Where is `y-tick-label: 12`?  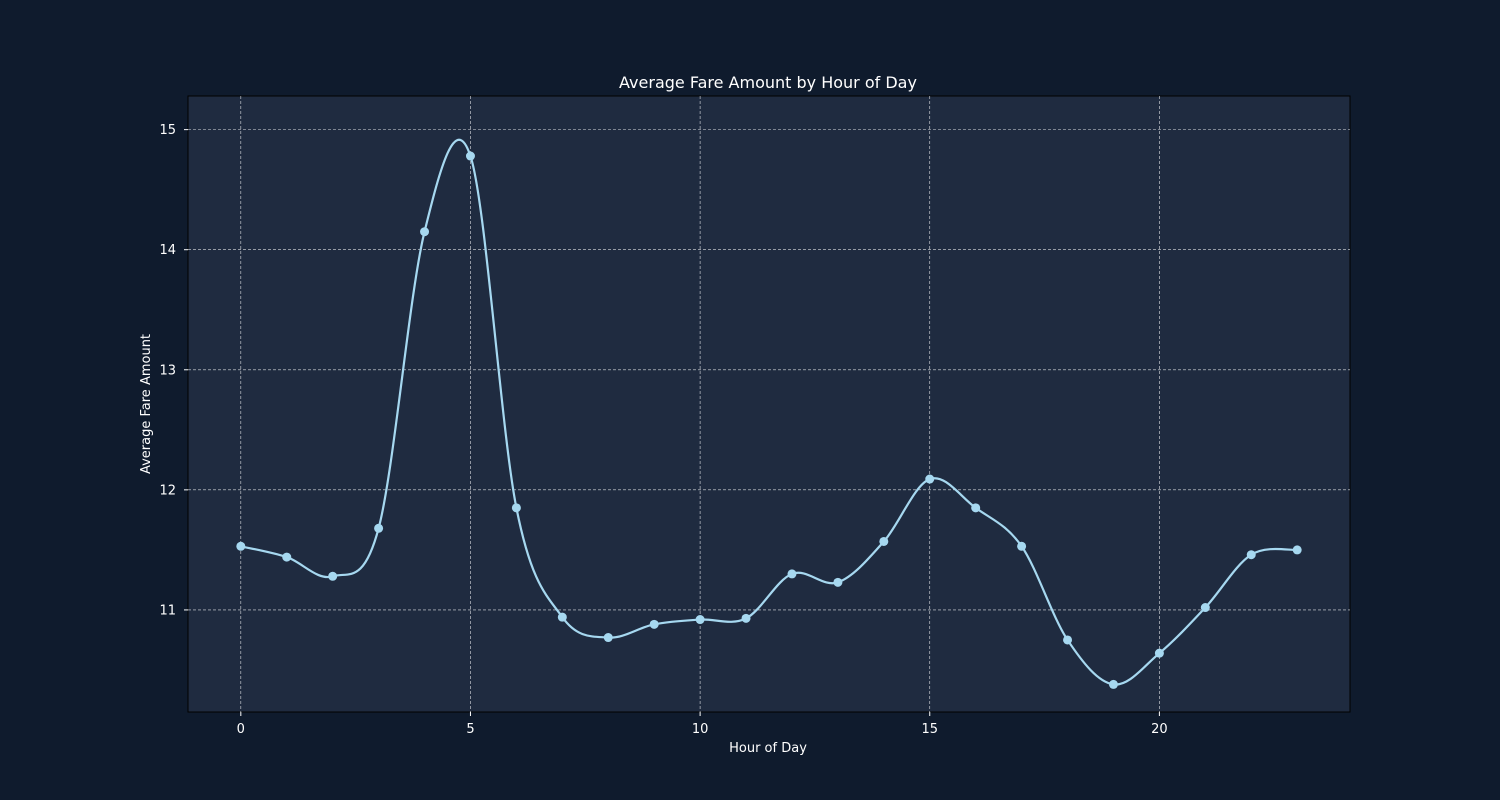 y-tick-label: 12 is located at coordinates (167, 490).